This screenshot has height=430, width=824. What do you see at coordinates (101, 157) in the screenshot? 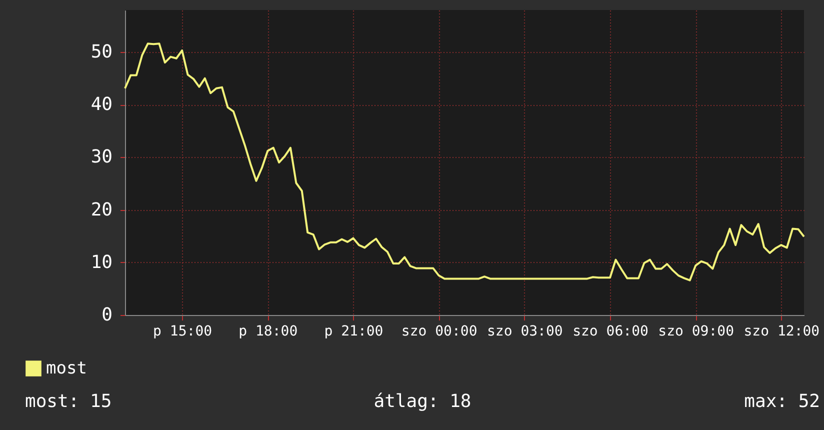
I see `y-tick-label: 30` at bounding box center [101, 157].